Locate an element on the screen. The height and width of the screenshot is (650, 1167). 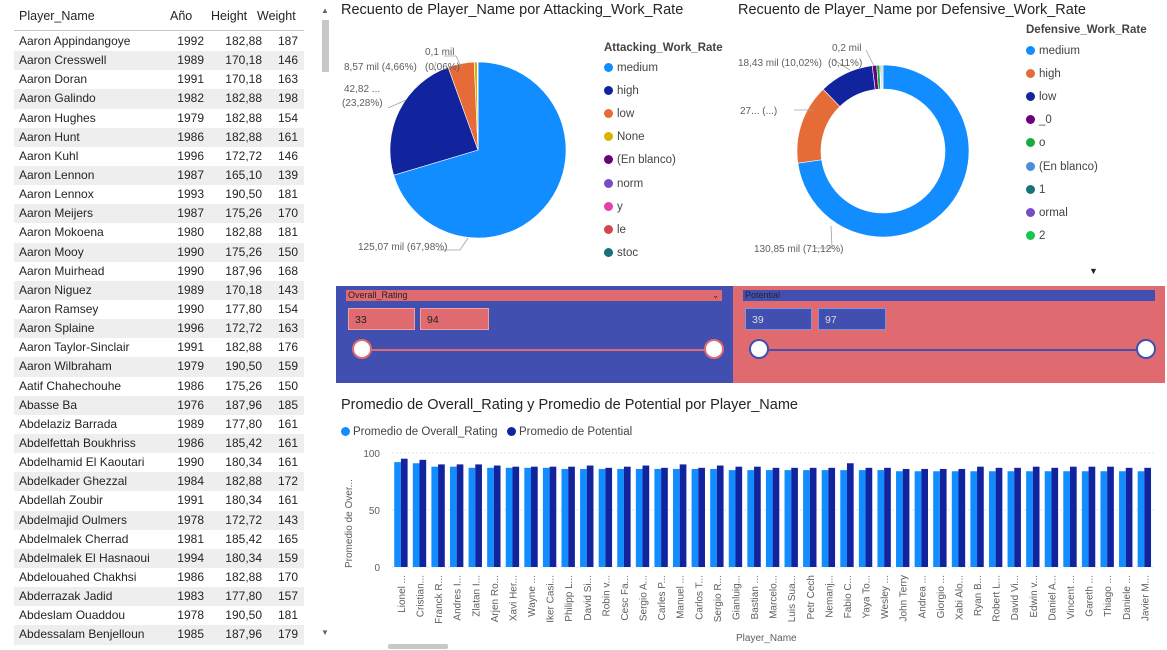
table-row: Aaron Galindo 1982 182,88 198 is located at coordinates (159, 99).